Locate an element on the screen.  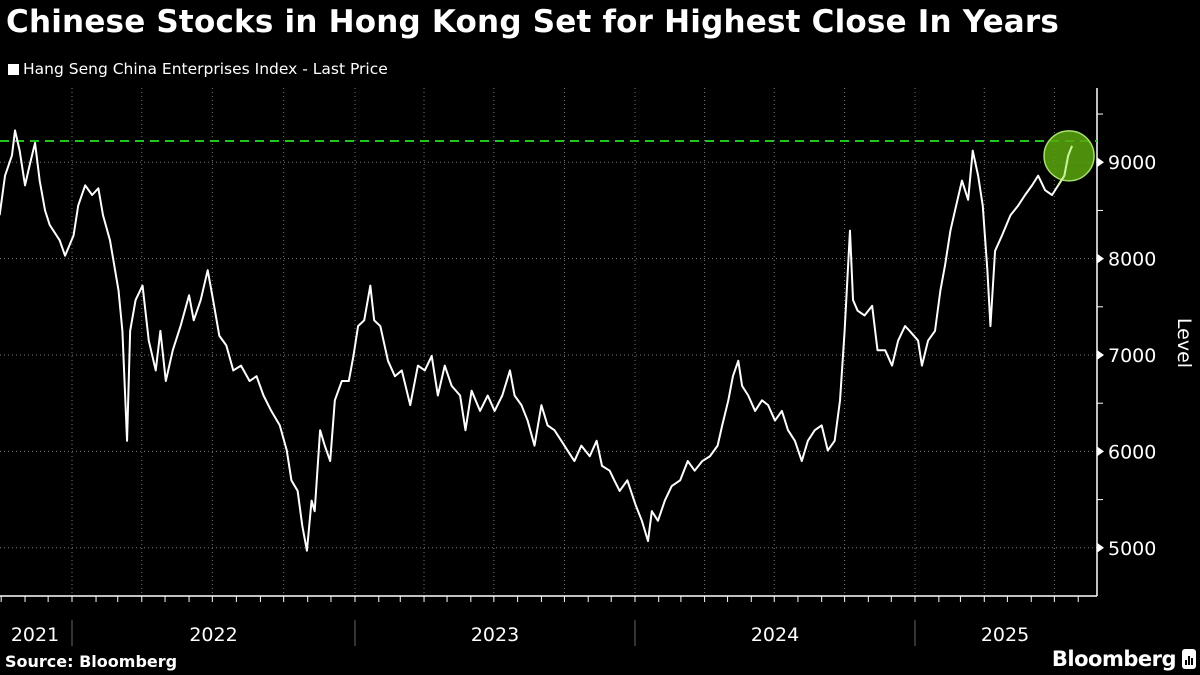
x-tick-label: 2021 is located at coordinates (35, 635).